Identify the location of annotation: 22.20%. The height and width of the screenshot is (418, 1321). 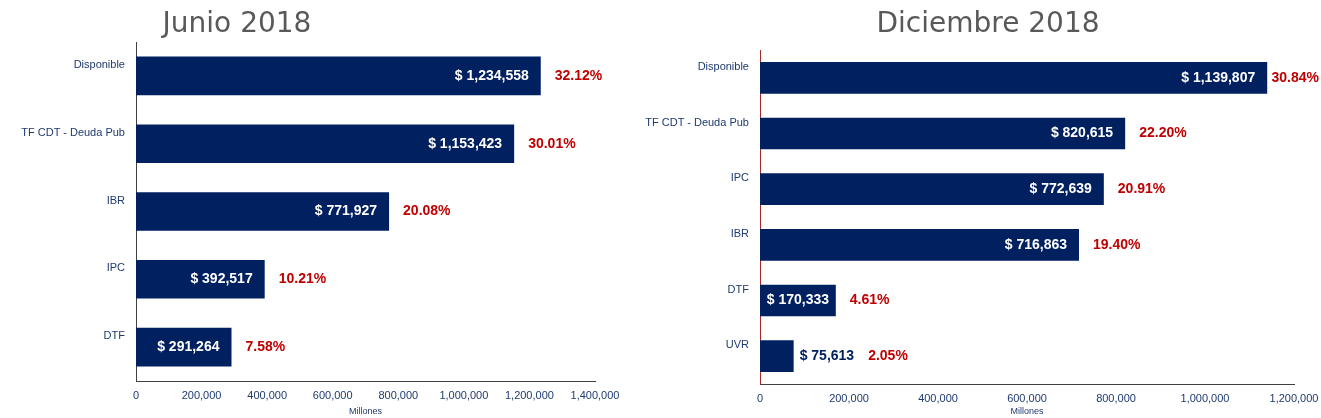
(1163, 132).